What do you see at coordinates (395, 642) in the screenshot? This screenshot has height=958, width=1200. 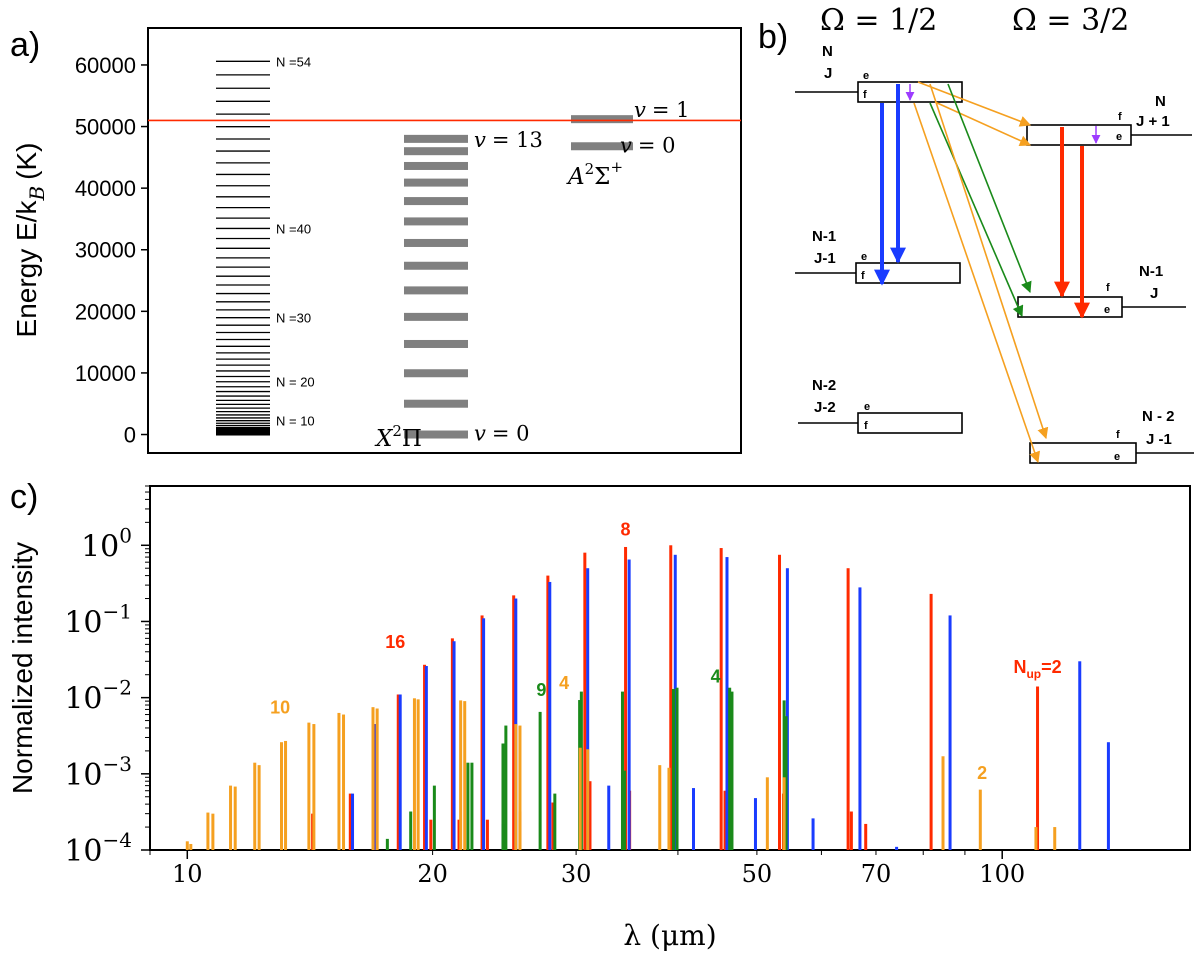 I see `line-annotation: 16` at bounding box center [395, 642].